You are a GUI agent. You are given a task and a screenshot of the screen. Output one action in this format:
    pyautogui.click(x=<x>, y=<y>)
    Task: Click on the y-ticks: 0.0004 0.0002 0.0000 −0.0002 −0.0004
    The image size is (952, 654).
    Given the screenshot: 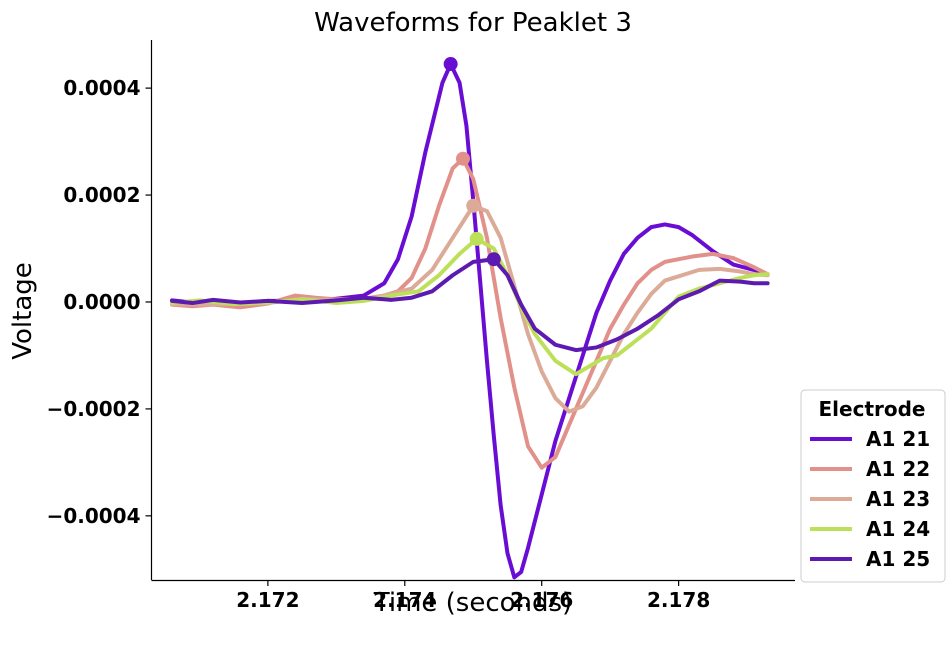 What is the action you would take?
    pyautogui.click(x=99, y=302)
    